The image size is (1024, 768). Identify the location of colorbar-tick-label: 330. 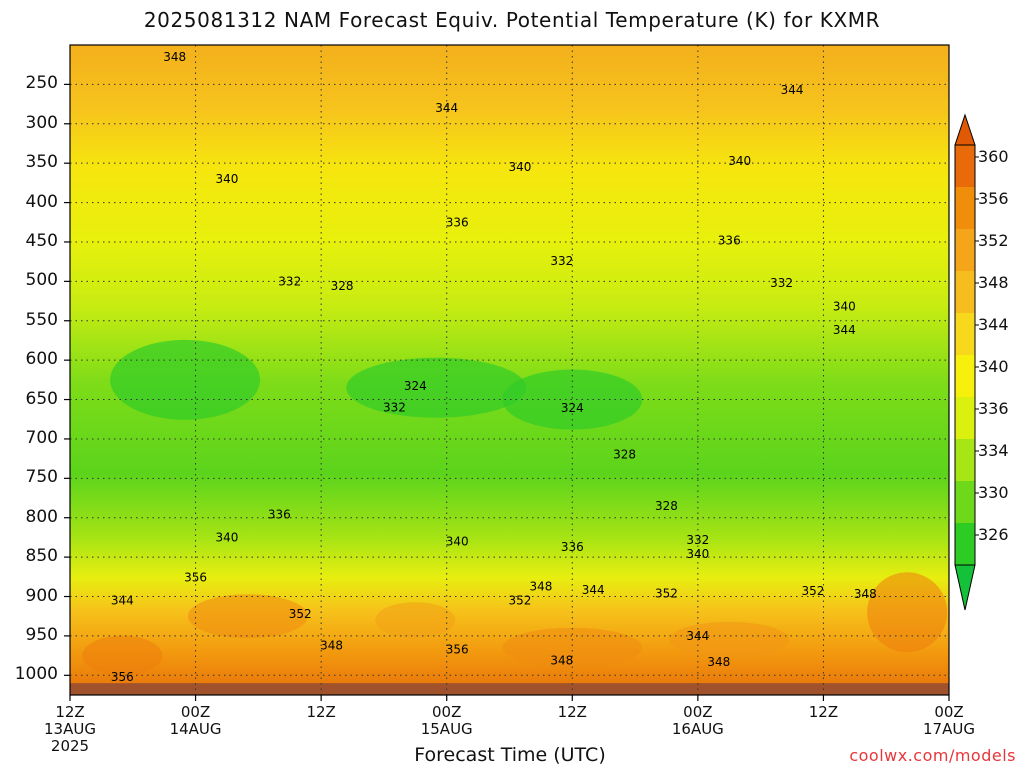
(993, 492).